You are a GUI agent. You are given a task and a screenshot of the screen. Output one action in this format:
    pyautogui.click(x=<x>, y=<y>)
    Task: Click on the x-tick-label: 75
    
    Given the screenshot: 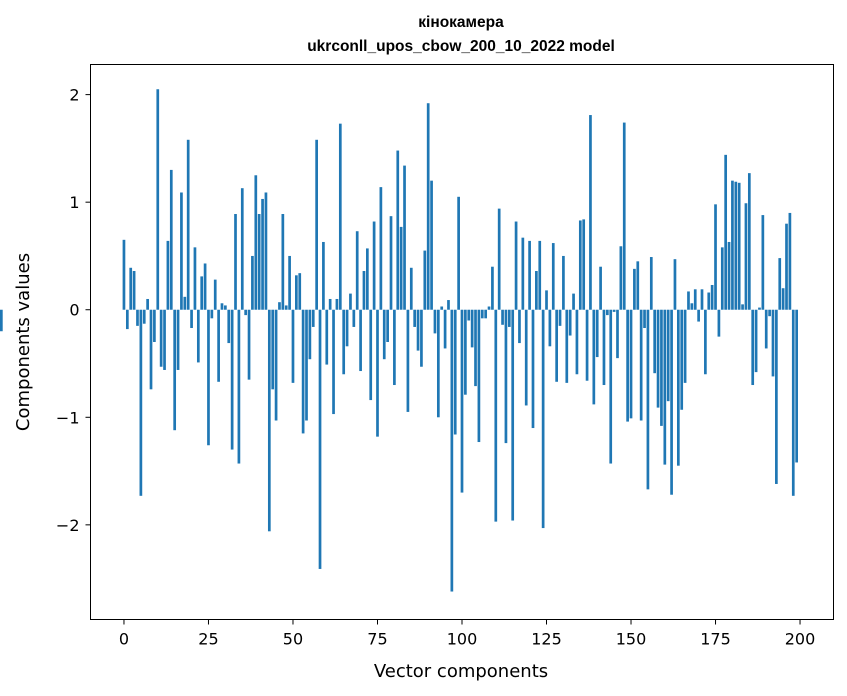 What is the action you would take?
    pyautogui.click(x=377, y=639)
    